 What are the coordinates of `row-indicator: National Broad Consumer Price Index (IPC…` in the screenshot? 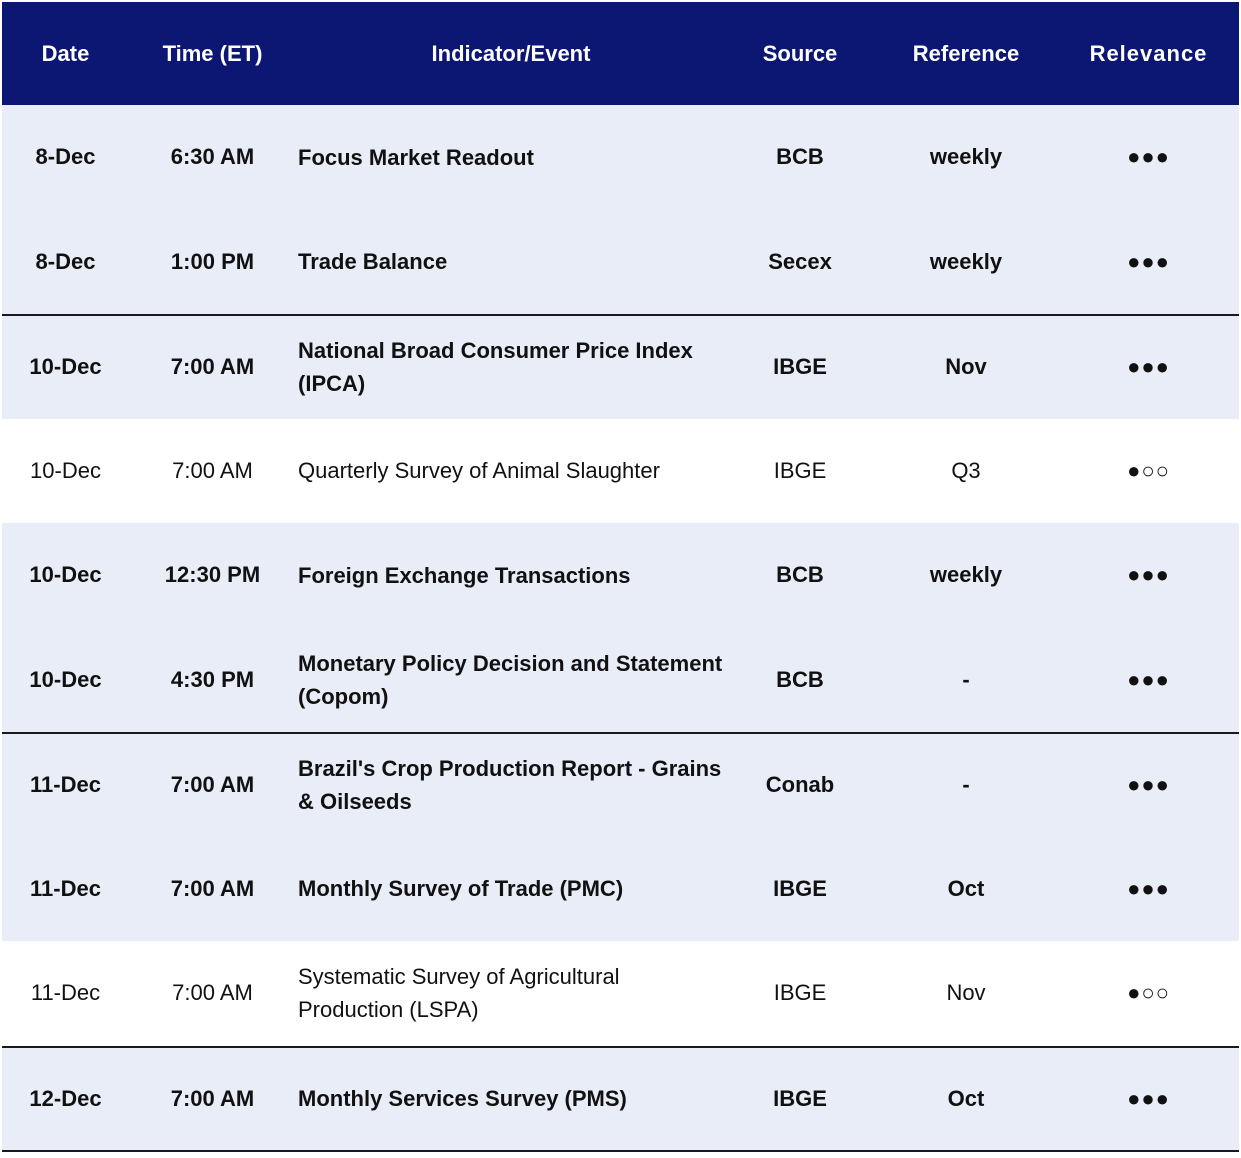 It's located at (495, 367).